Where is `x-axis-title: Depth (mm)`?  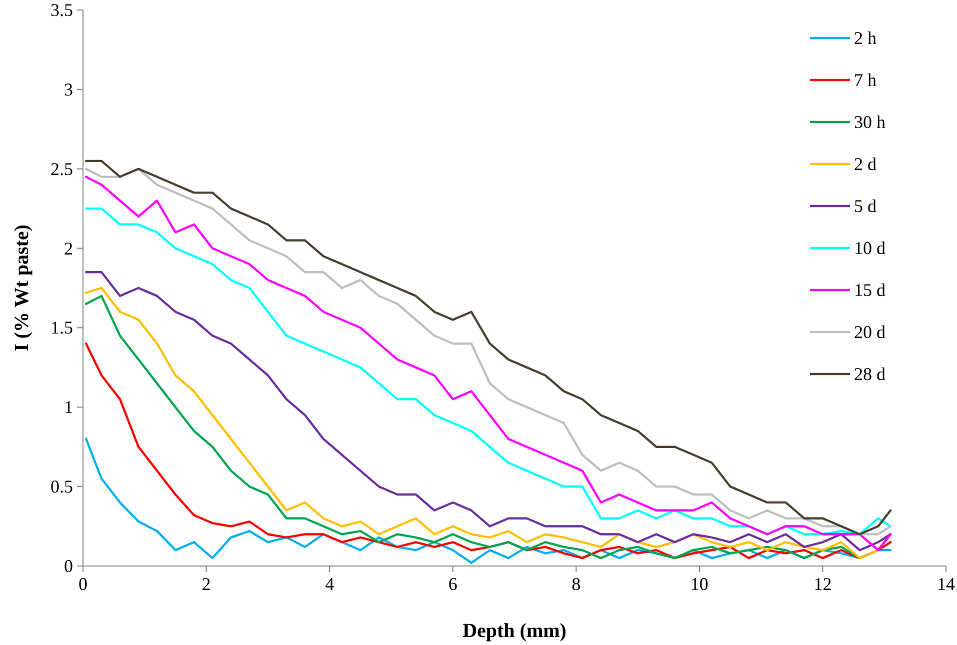
x-axis-title: Depth (mm) is located at coordinates (514, 631).